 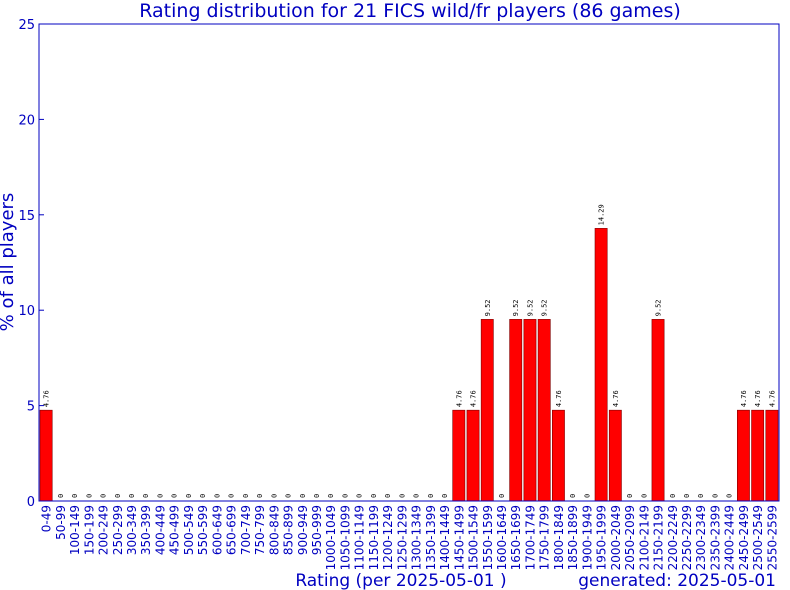 I want to click on y-tick-label: 20, so click(x=26, y=120).